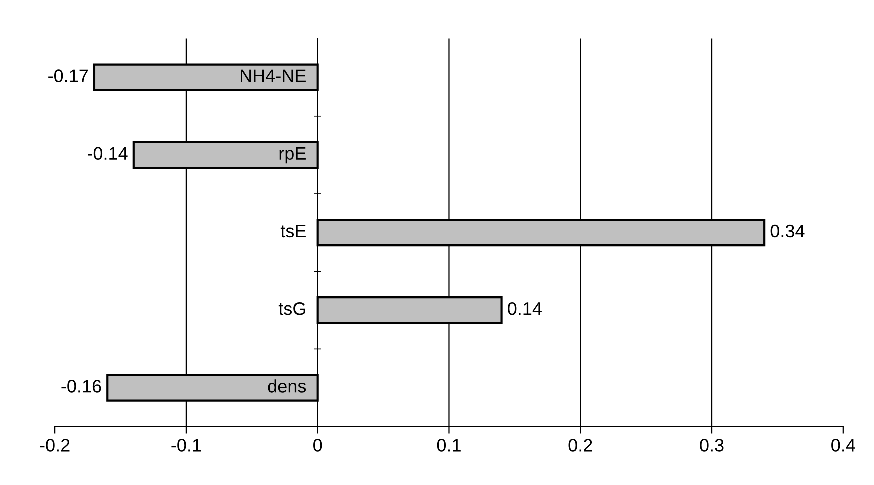 This screenshot has height=485, width=874. Describe the element at coordinates (787, 231) in the screenshot. I see `data-label: 0.34` at that location.